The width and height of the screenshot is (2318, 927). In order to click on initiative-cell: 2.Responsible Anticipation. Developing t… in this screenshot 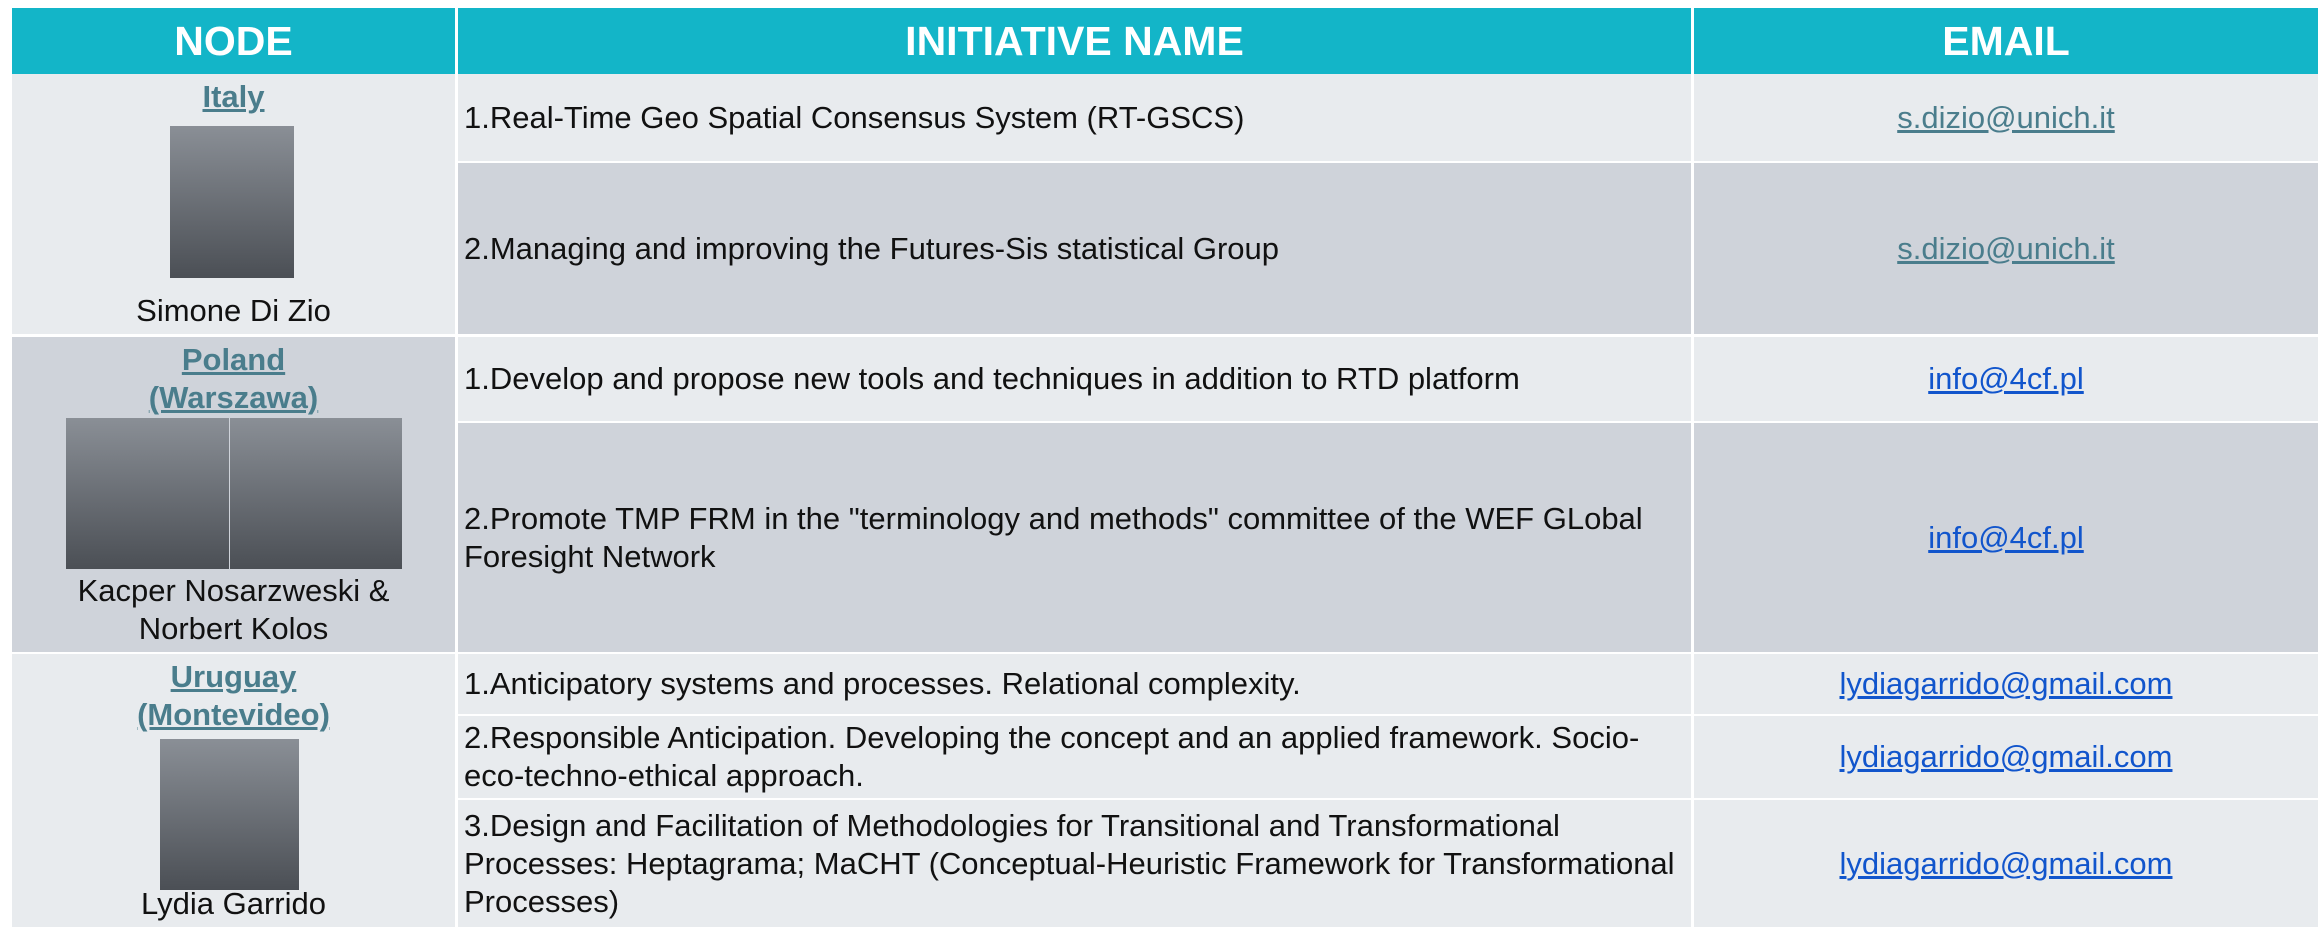, I will do `click(1074, 757)`.